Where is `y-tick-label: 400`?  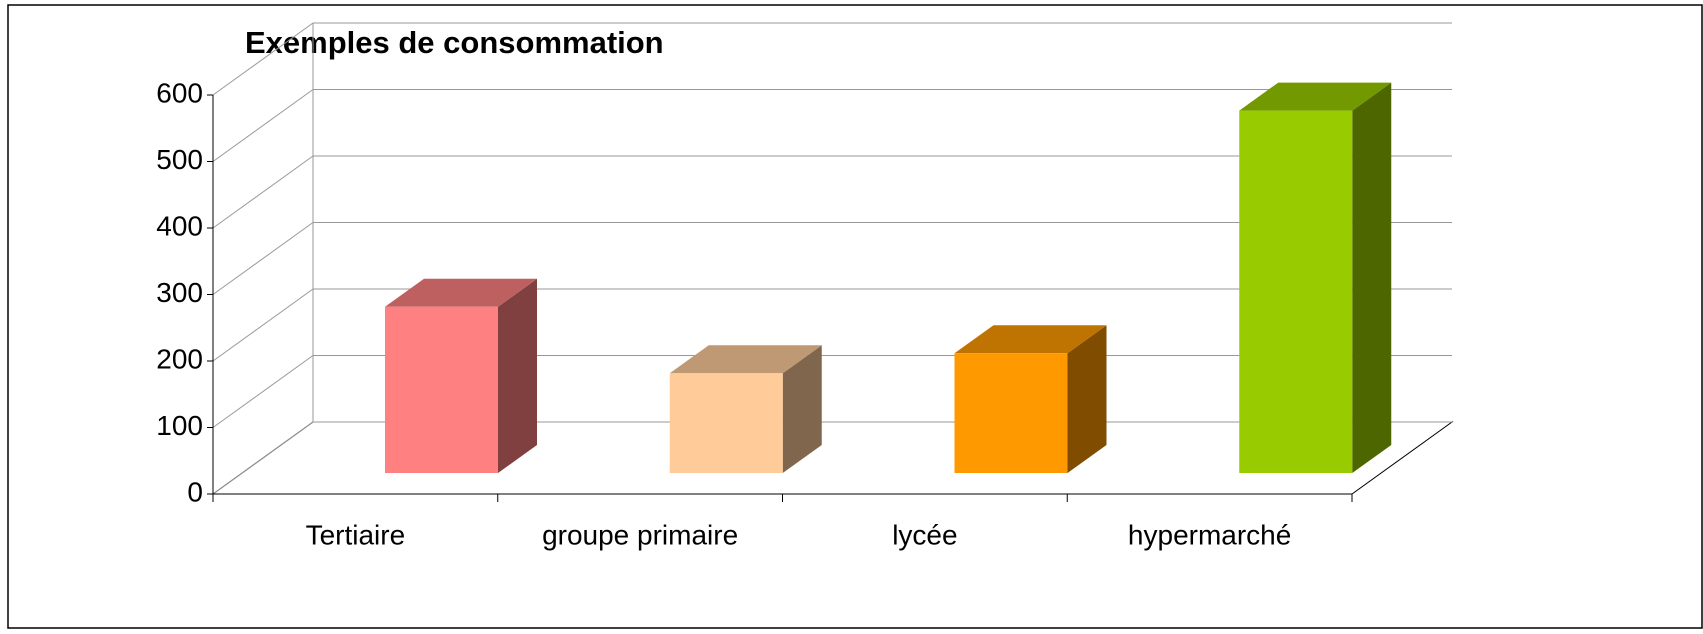
y-tick-label: 400 is located at coordinates (179, 225).